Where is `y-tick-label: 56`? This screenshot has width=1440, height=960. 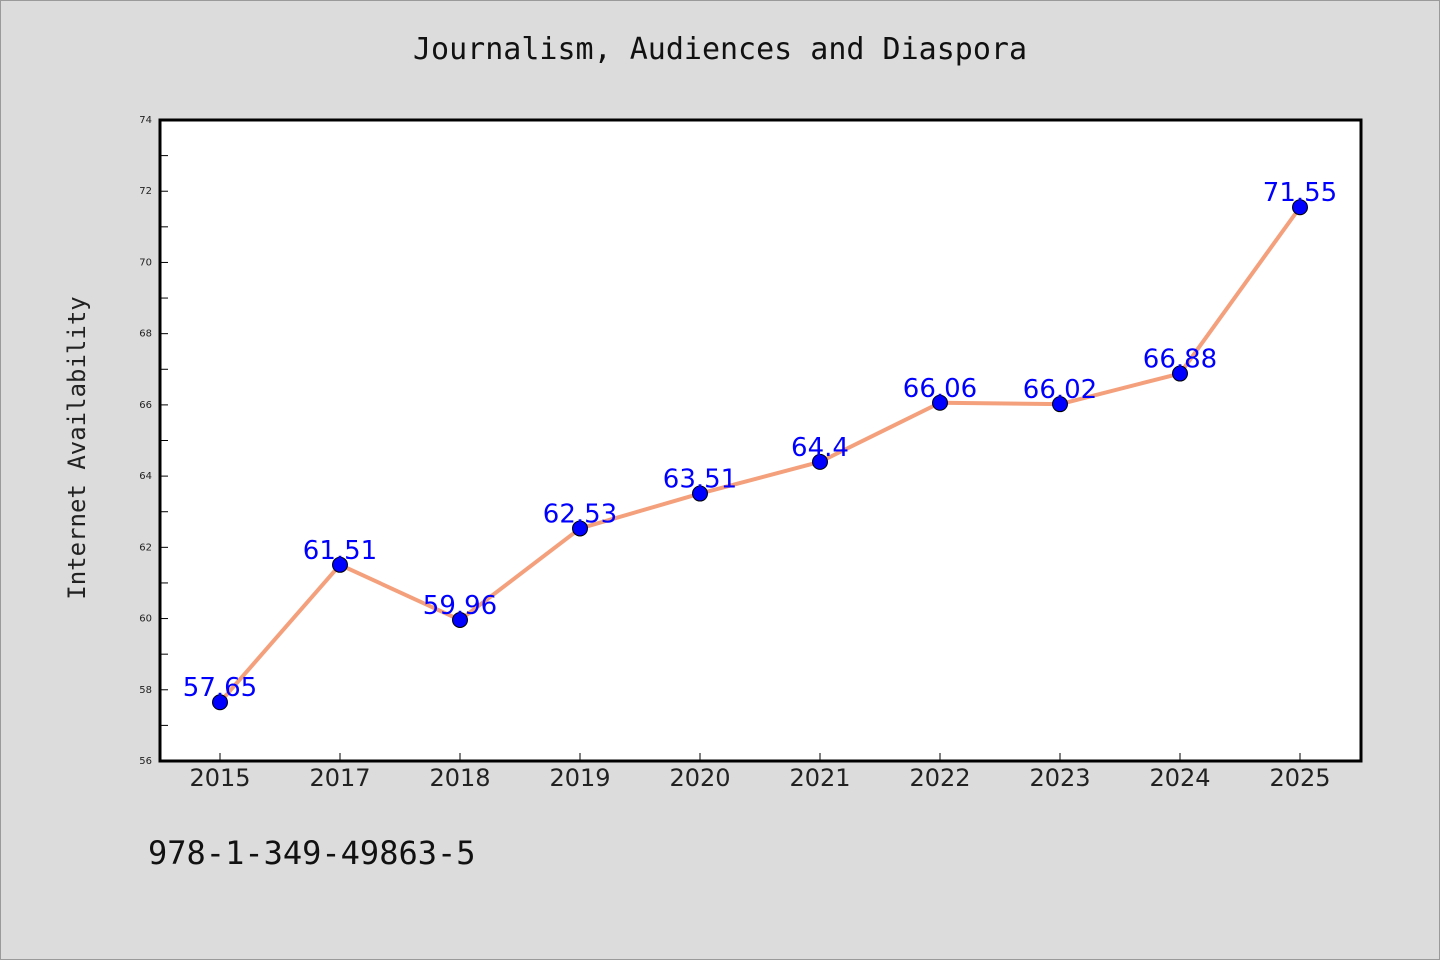 y-tick-label: 56 is located at coordinates (145, 761).